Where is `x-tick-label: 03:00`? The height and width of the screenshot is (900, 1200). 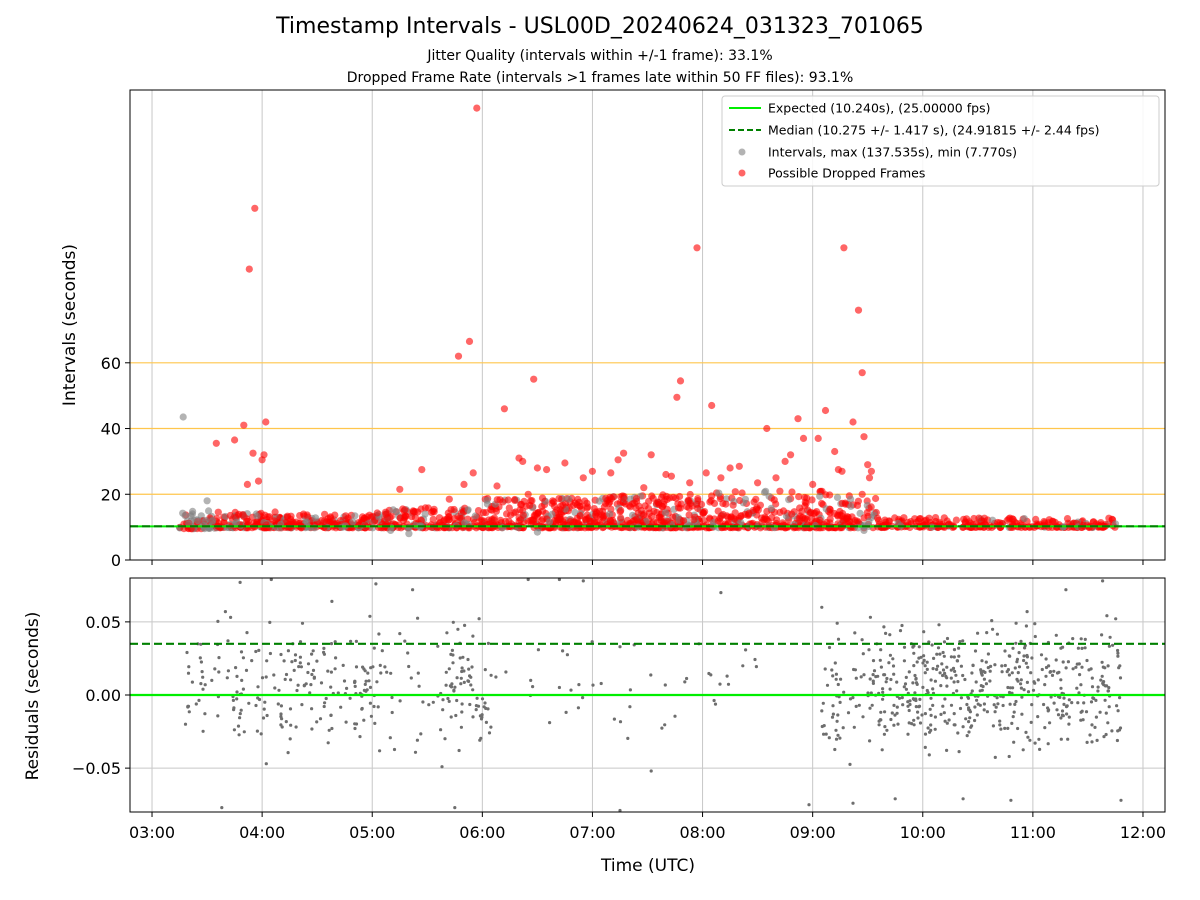 x-tick-label: 03:00 is located at coordinates (152, 832).